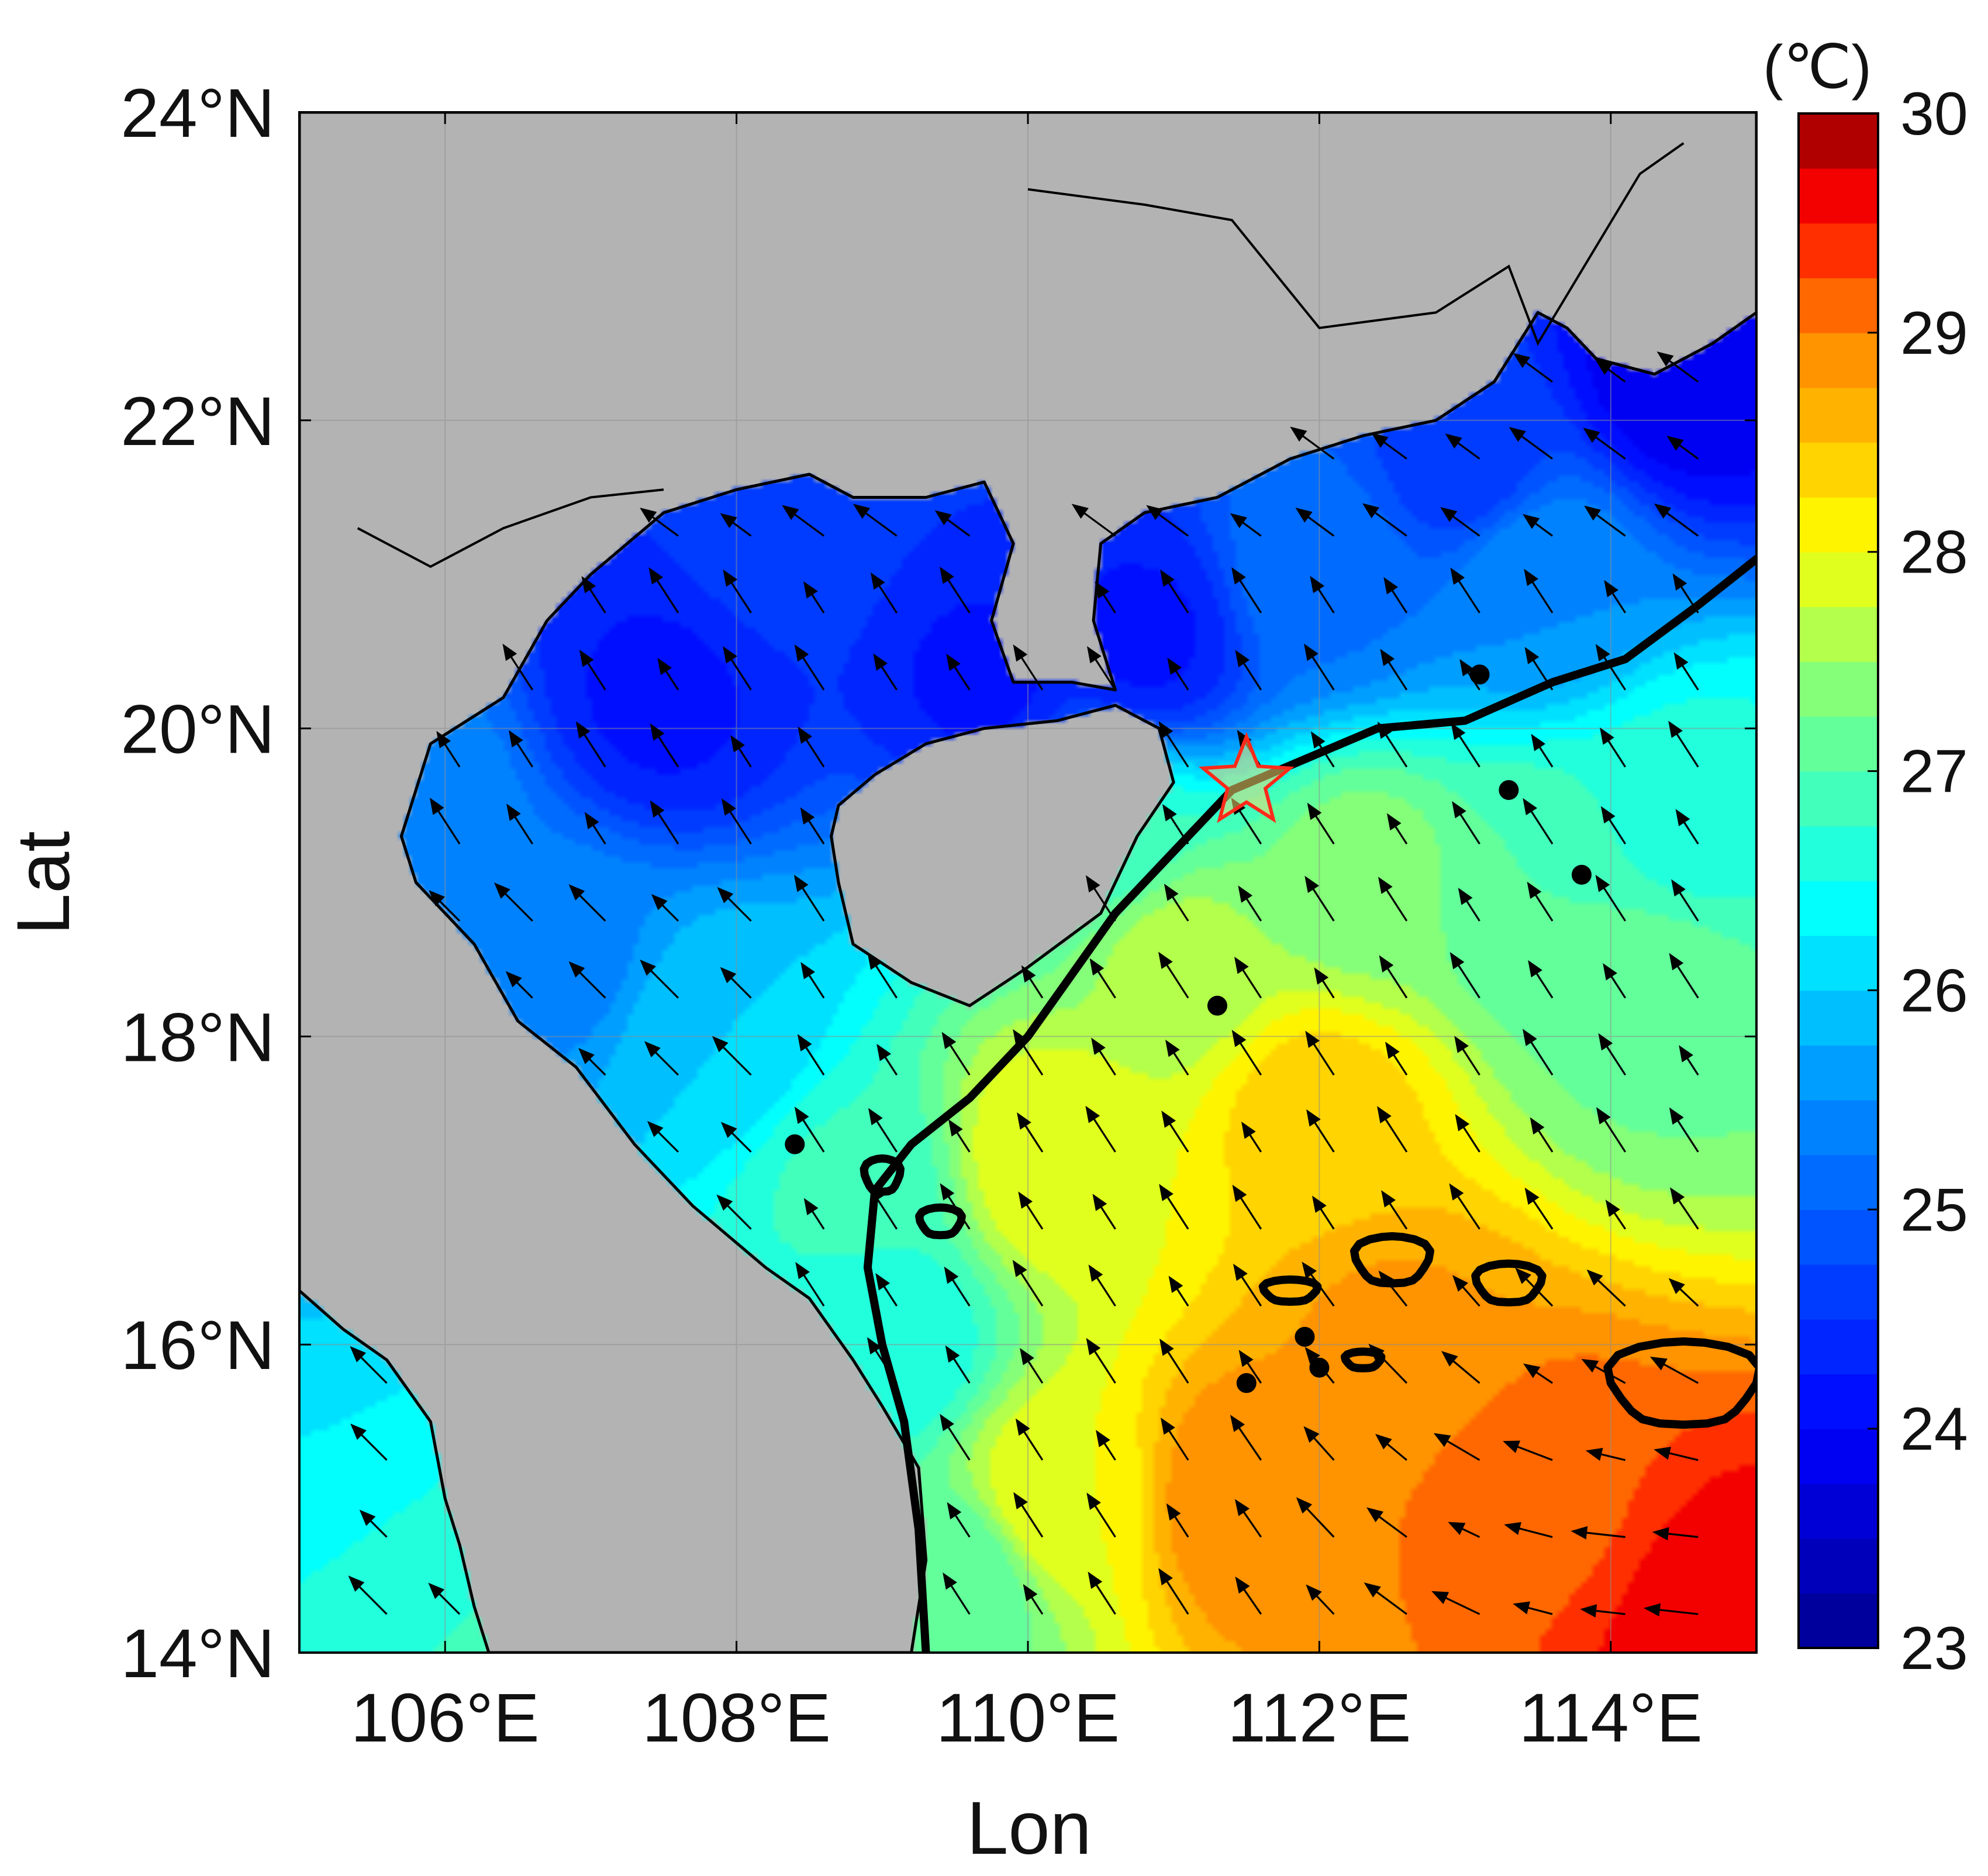  Describe the element at coordinates (1934, 991) in the screenshot. I see `colorbar-tick-label: 26` at that location.